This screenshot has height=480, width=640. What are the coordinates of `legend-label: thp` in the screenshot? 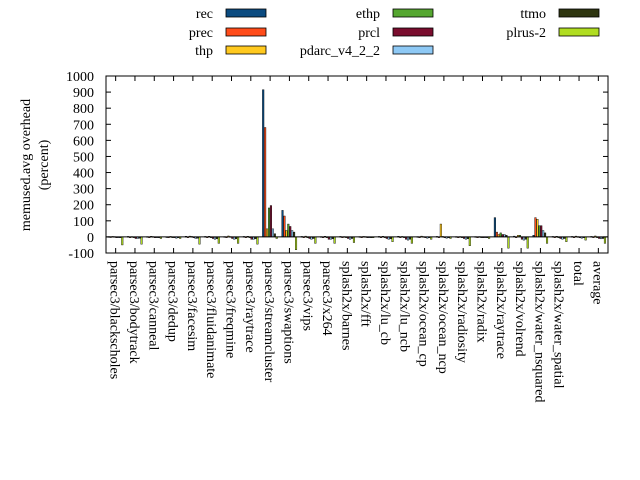 It's located at (204, 51).